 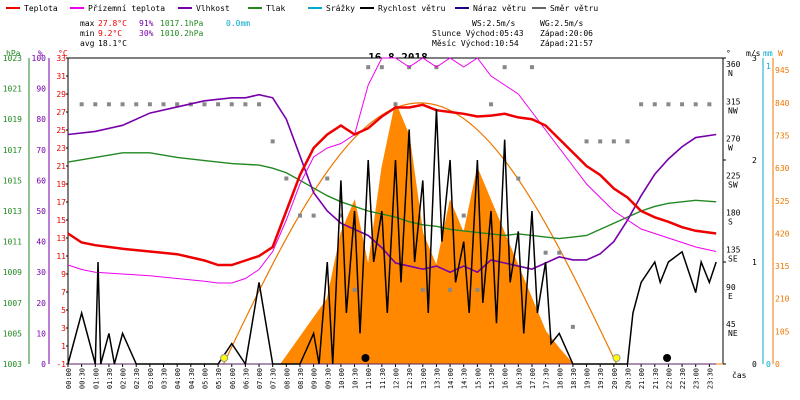 What do you see at coordinates (63, 274) in the screenshot?
I see `tick-label-temperature: 9` at bounding box center [63, 274].